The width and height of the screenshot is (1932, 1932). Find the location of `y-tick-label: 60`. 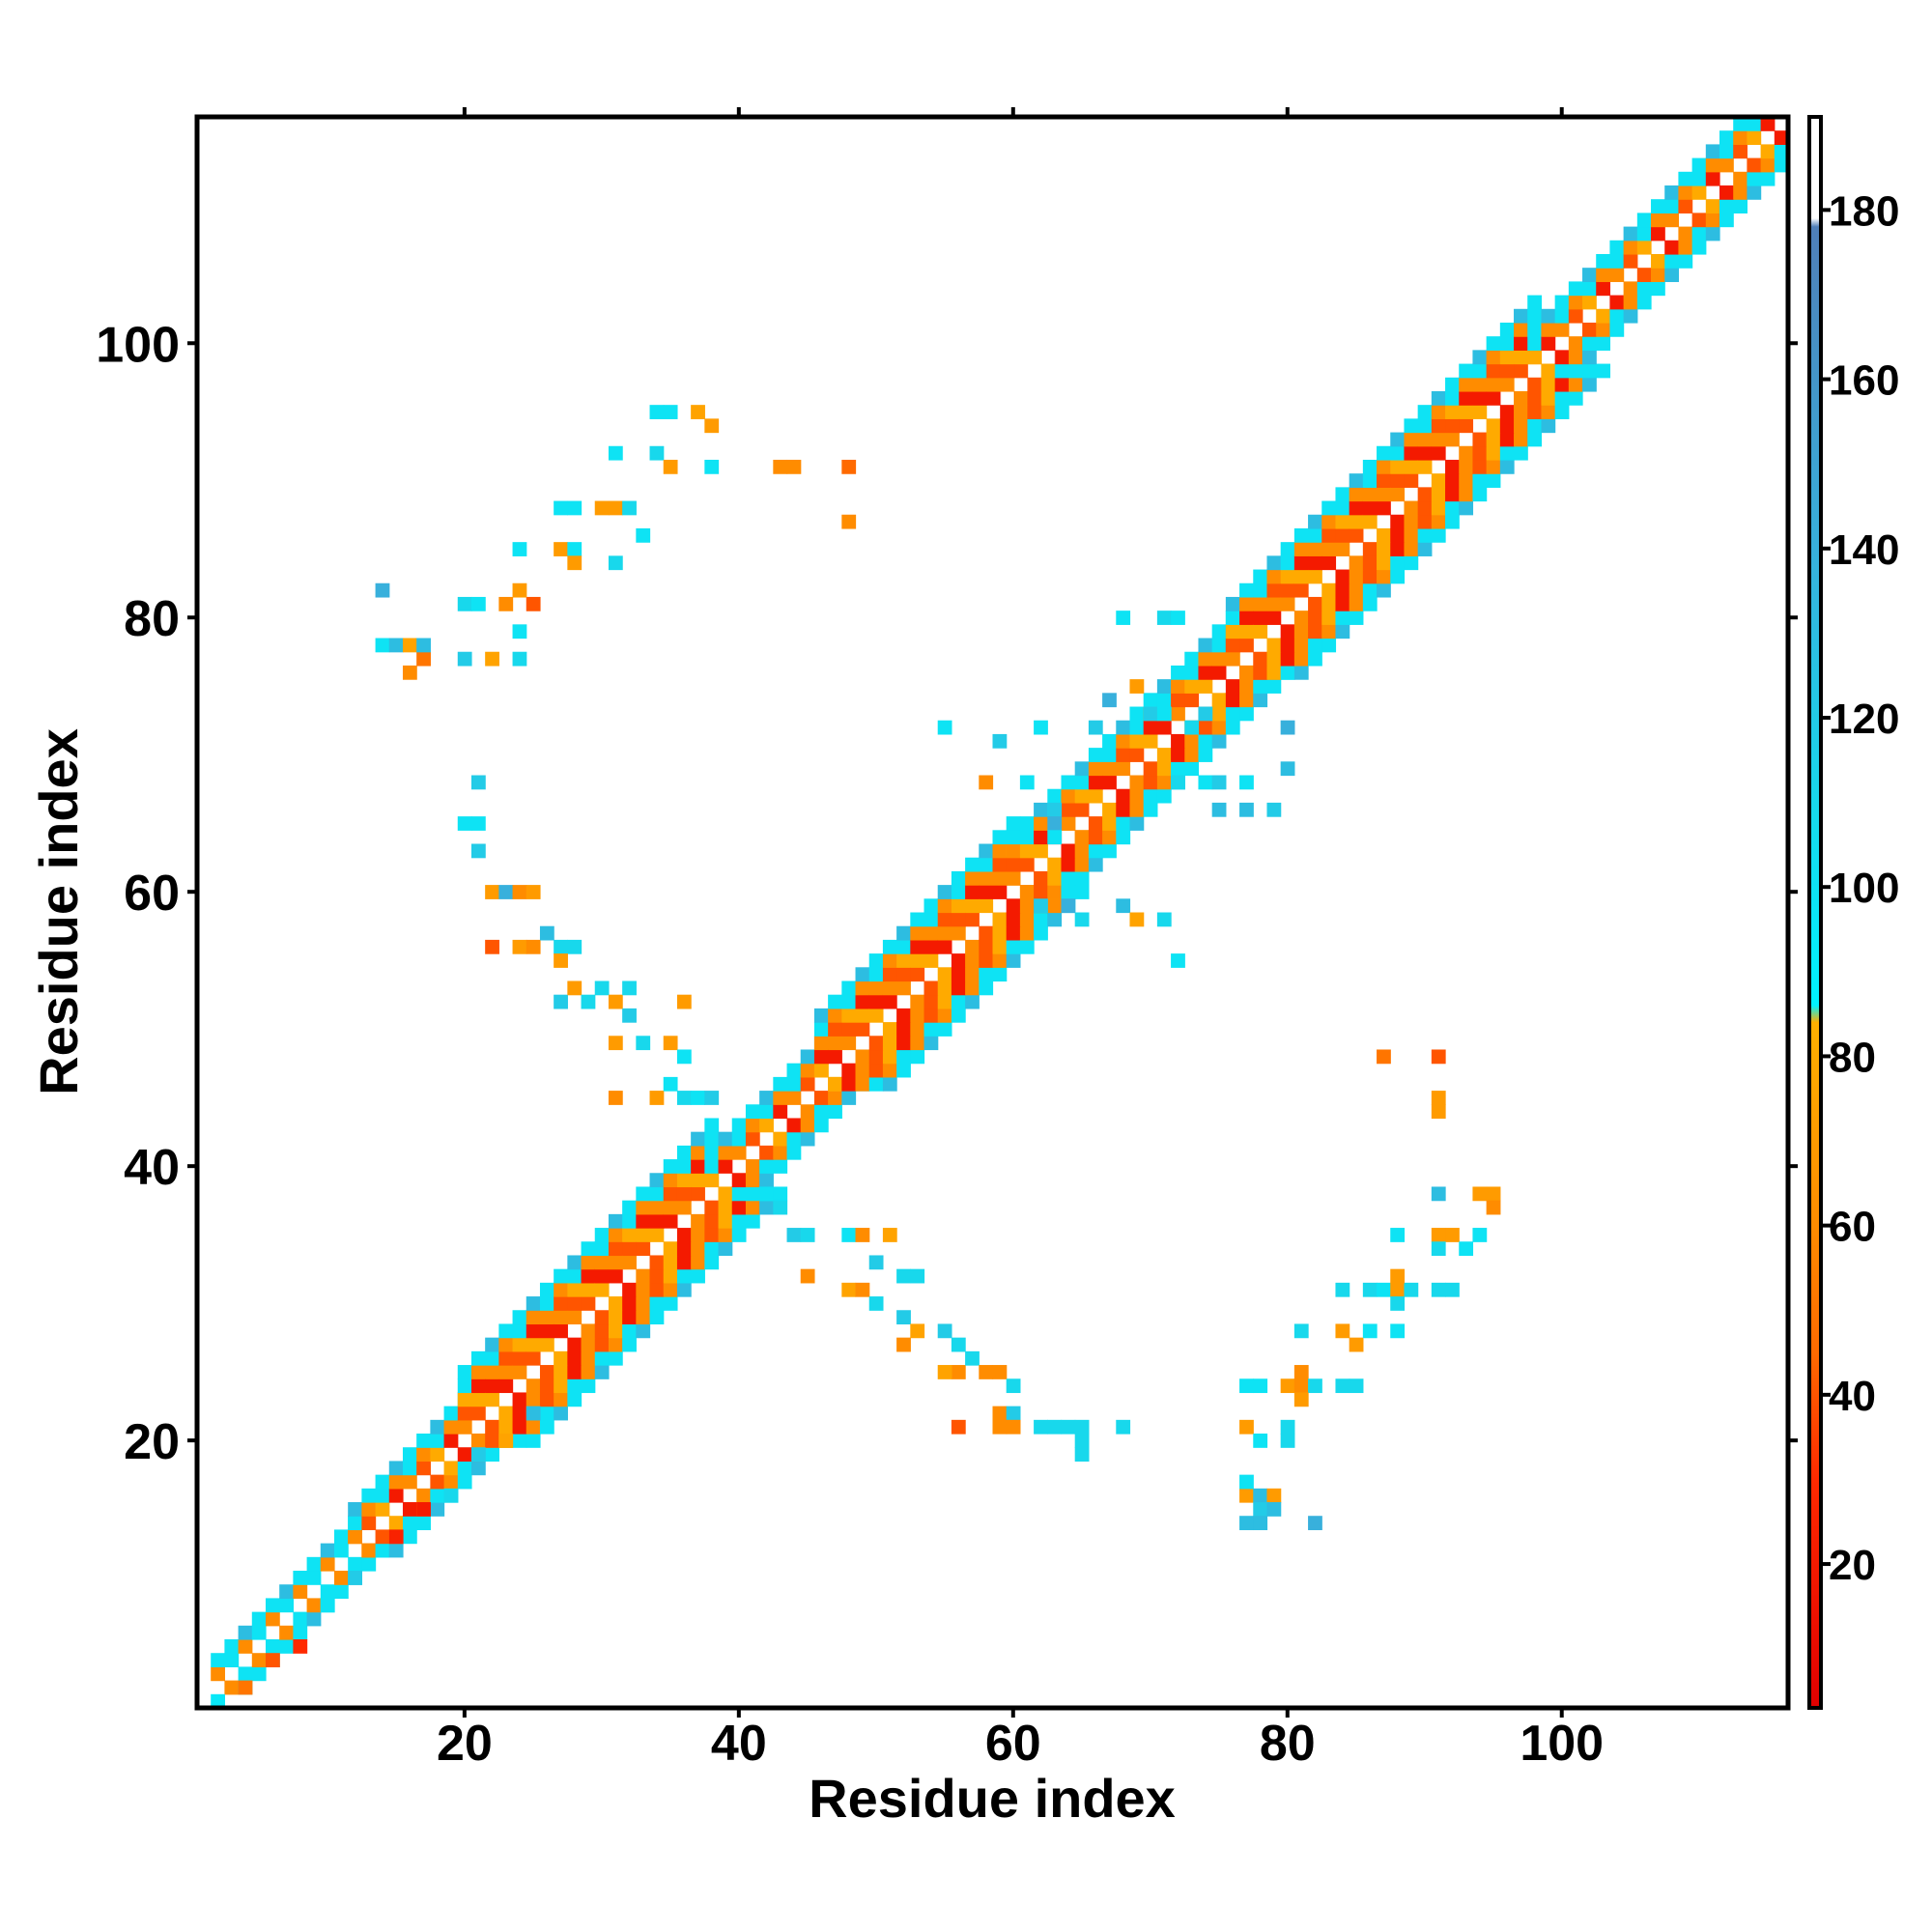

y-tick-label: 60 is located at coordinates (152, 894).